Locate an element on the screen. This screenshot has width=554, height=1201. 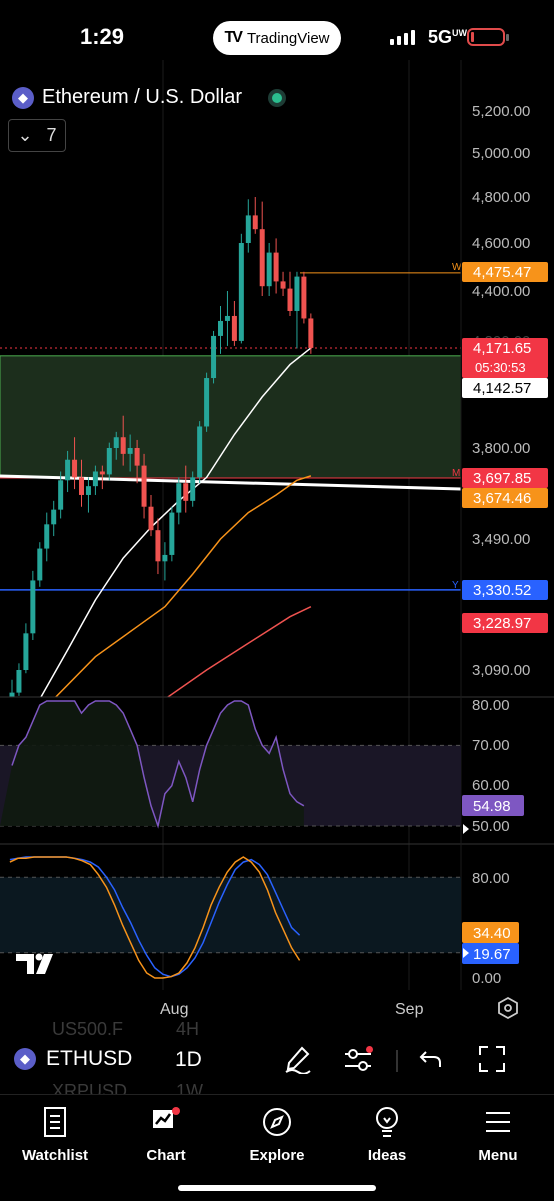
tab-chart-label: Chart is located at coordinates (166, 1155).